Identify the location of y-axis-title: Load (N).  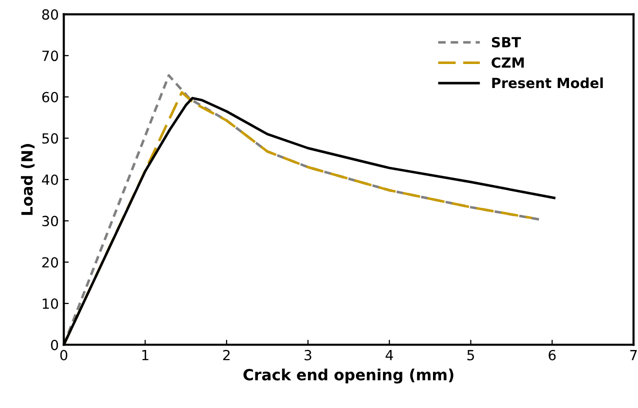
(27, 179).